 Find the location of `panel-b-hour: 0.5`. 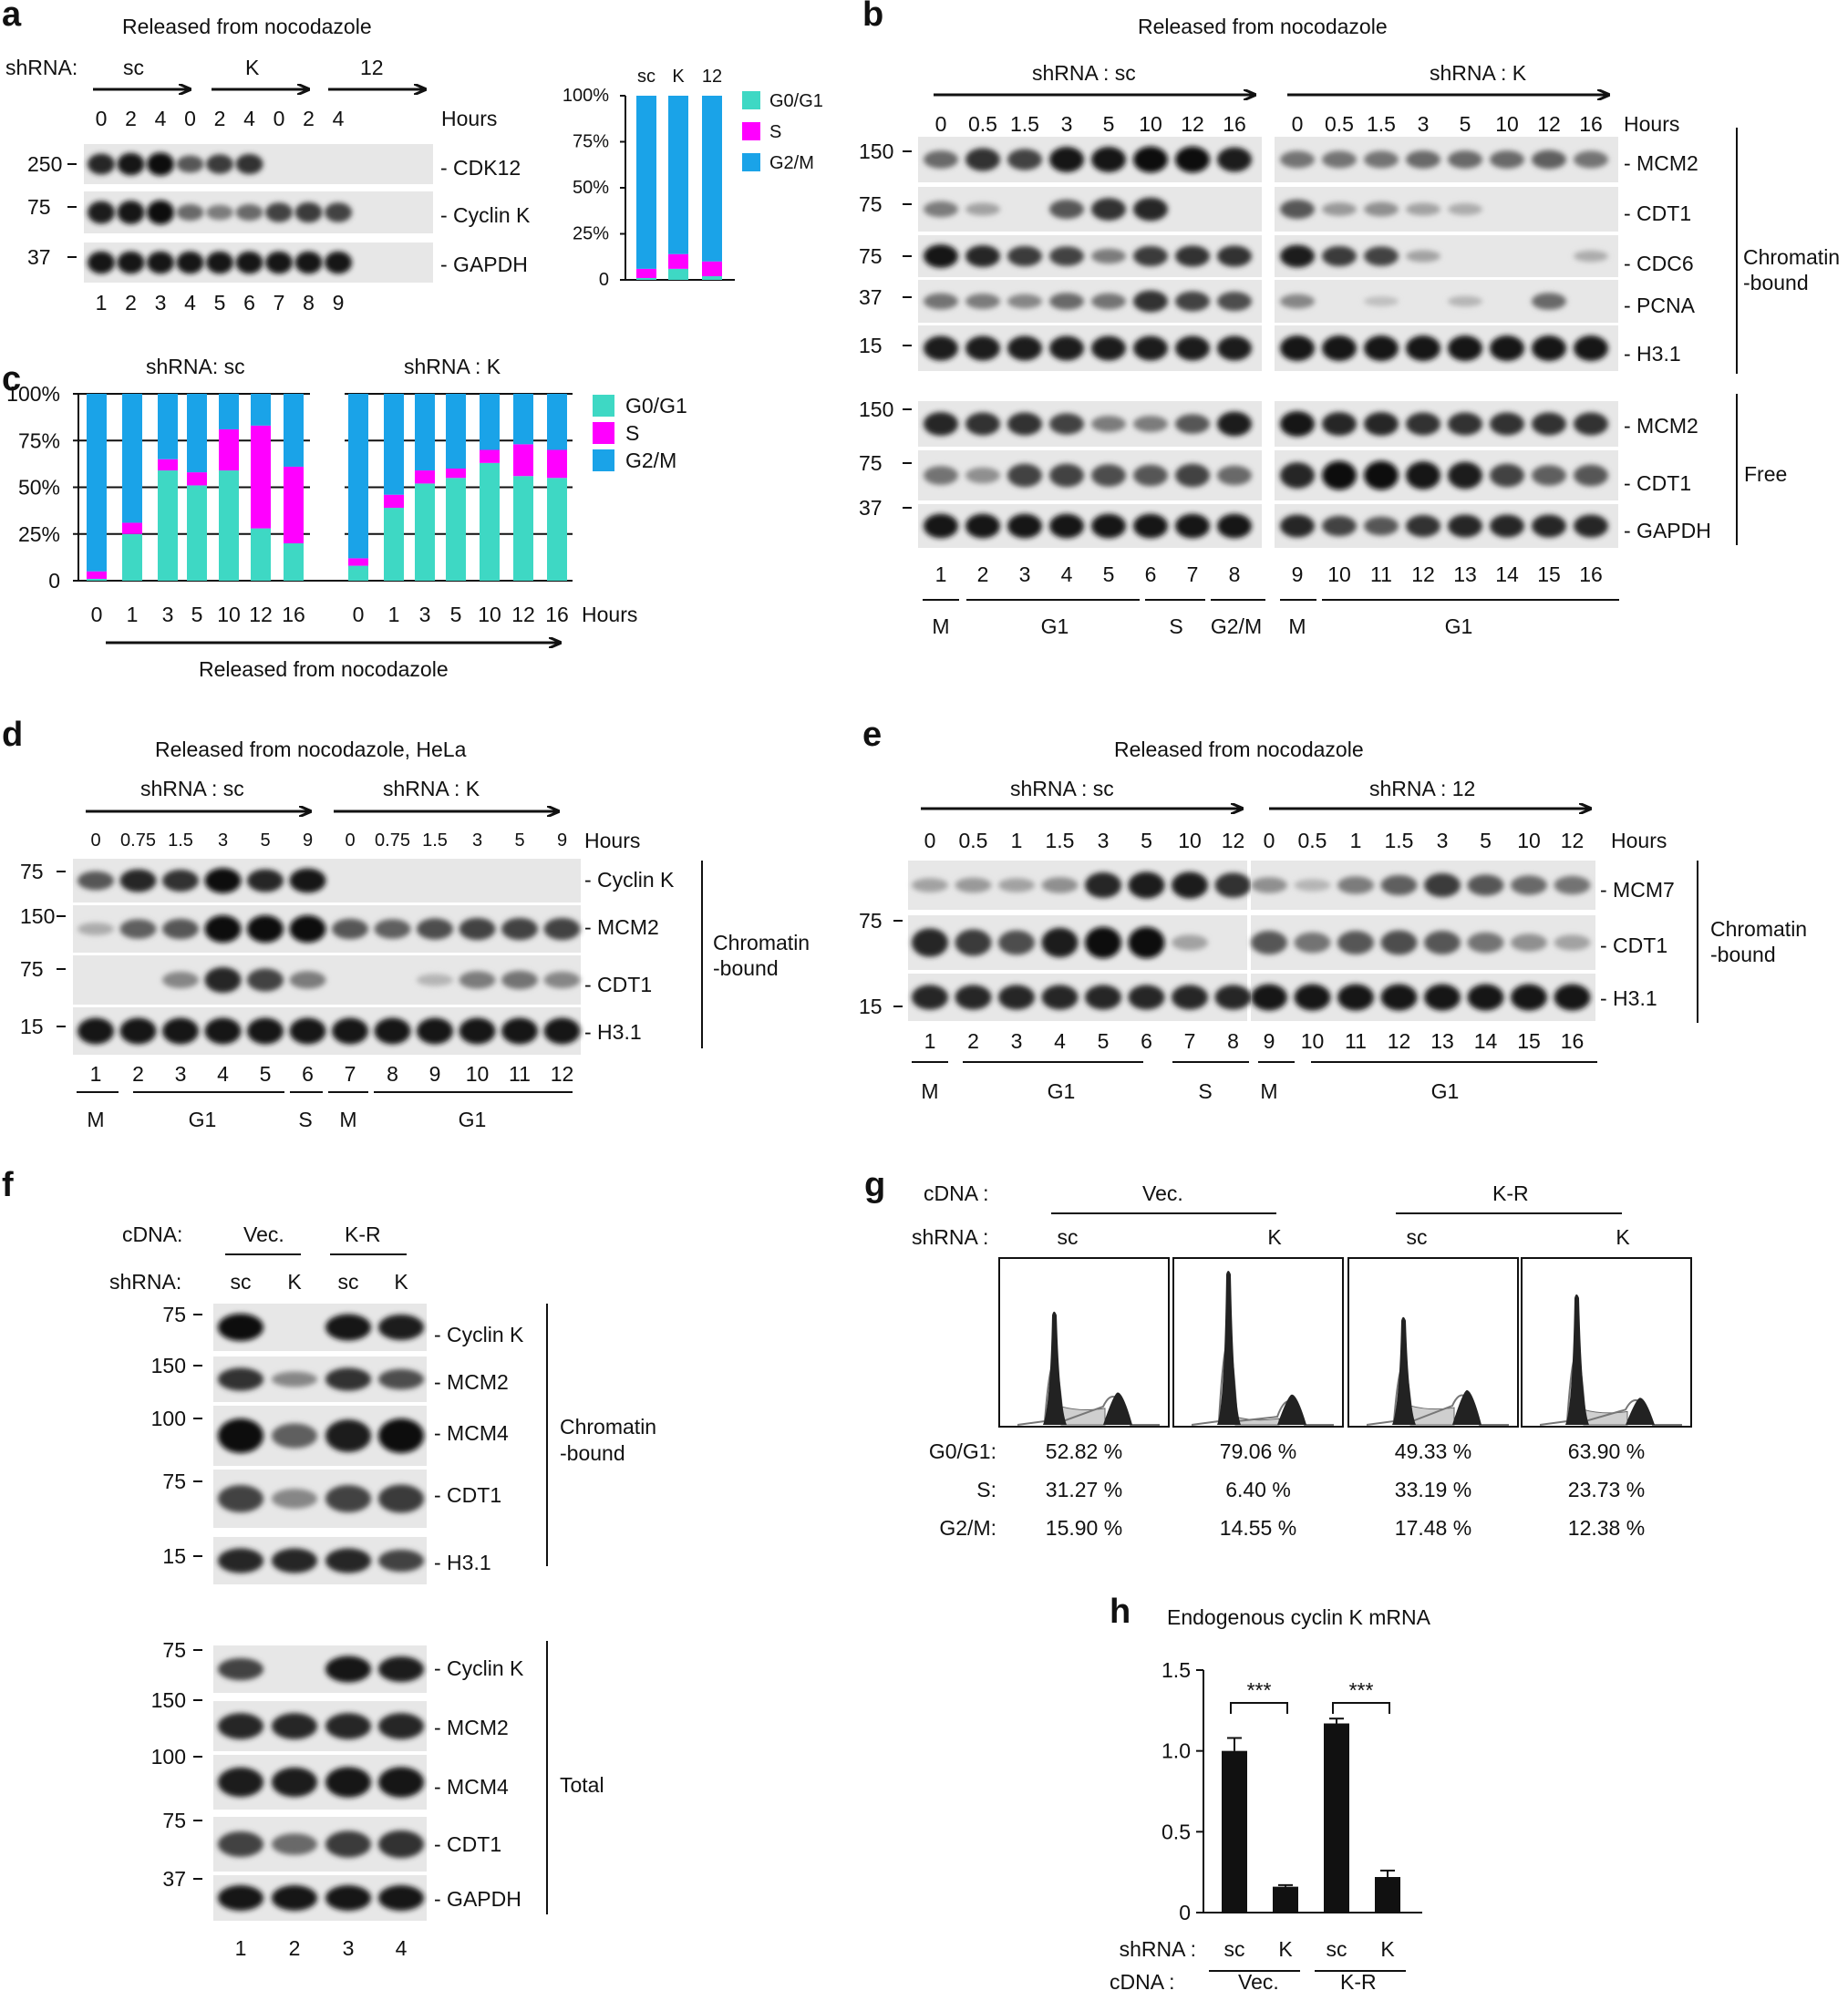

panel-b-hour: 0.5 is located at coordinates (1339, 124).